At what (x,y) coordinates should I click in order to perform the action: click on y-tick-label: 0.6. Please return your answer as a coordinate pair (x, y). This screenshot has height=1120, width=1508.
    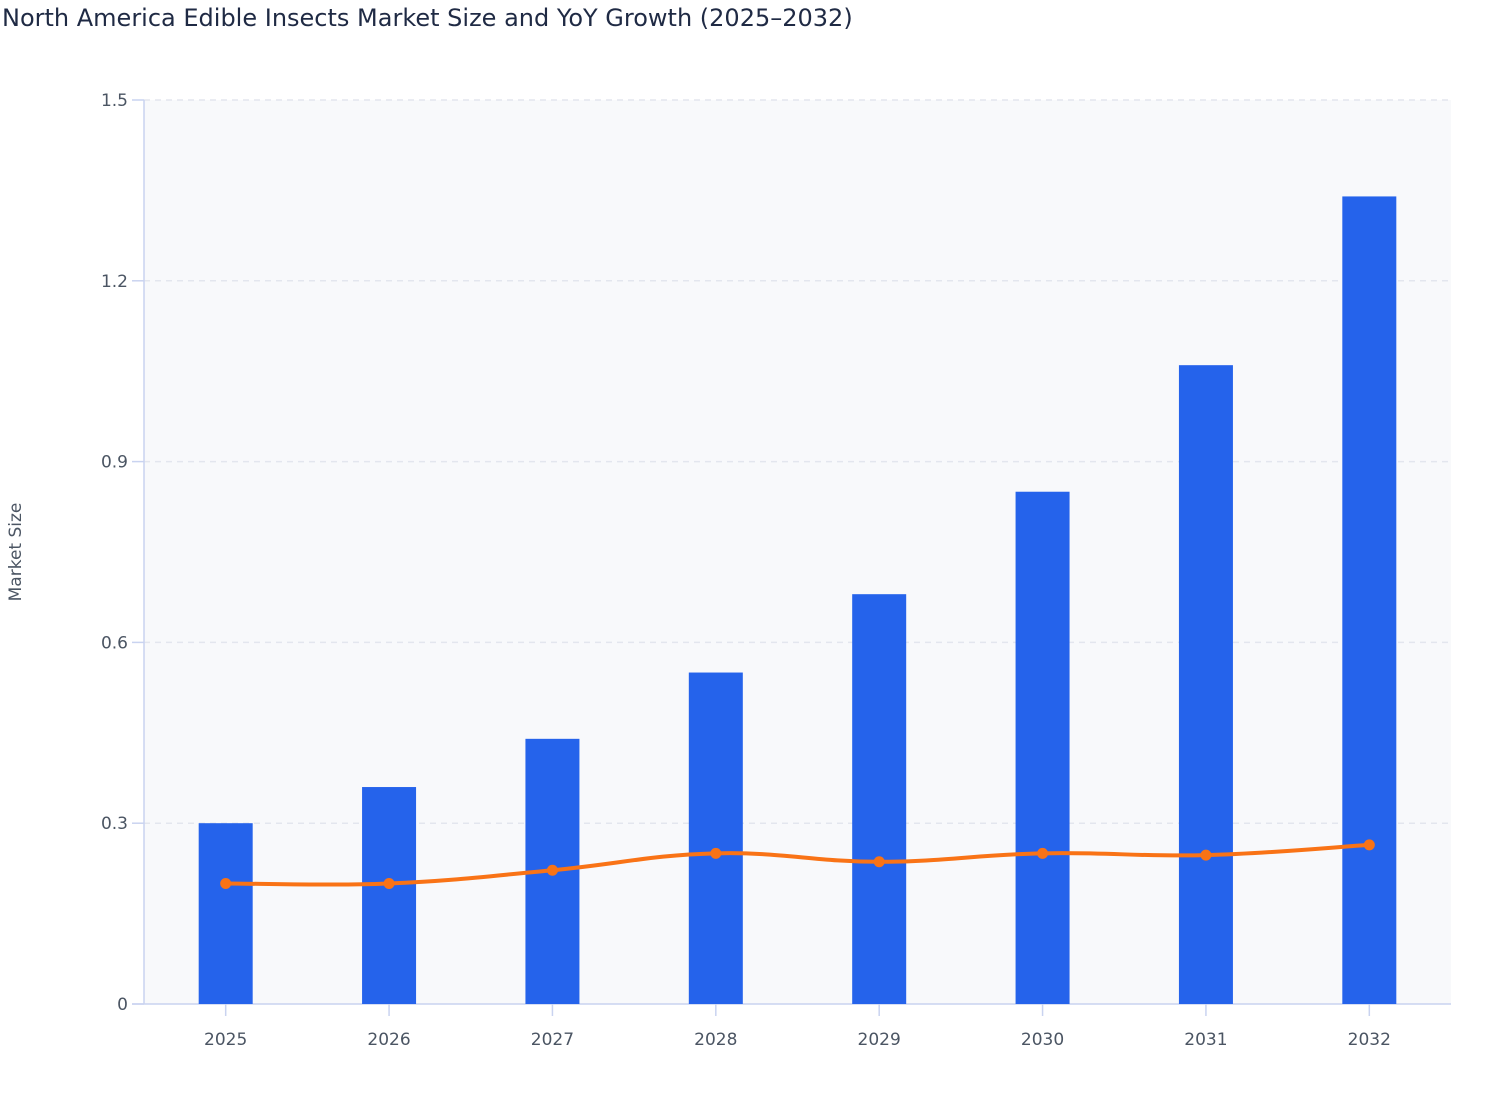
    Looking at the image, I should click on (114, 643).